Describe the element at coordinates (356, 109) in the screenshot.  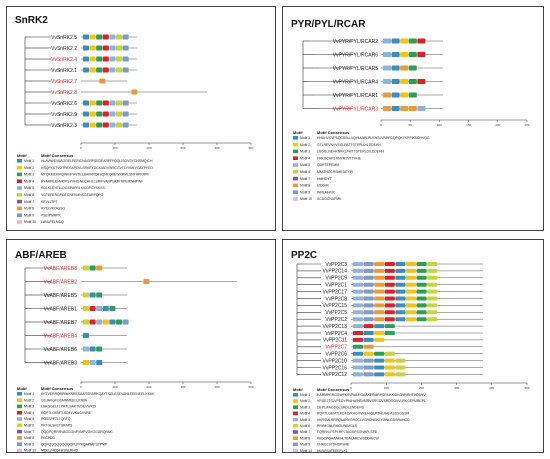
I see `gene-label: VvPYR/PYL/RCAR3` at that location.